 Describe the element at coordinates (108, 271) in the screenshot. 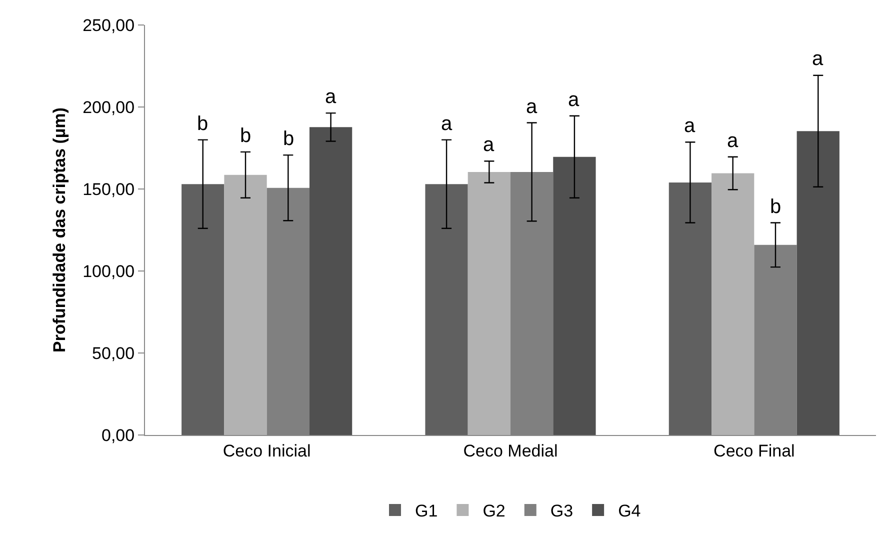

I see `y-tick-label: 100,00` at that location.